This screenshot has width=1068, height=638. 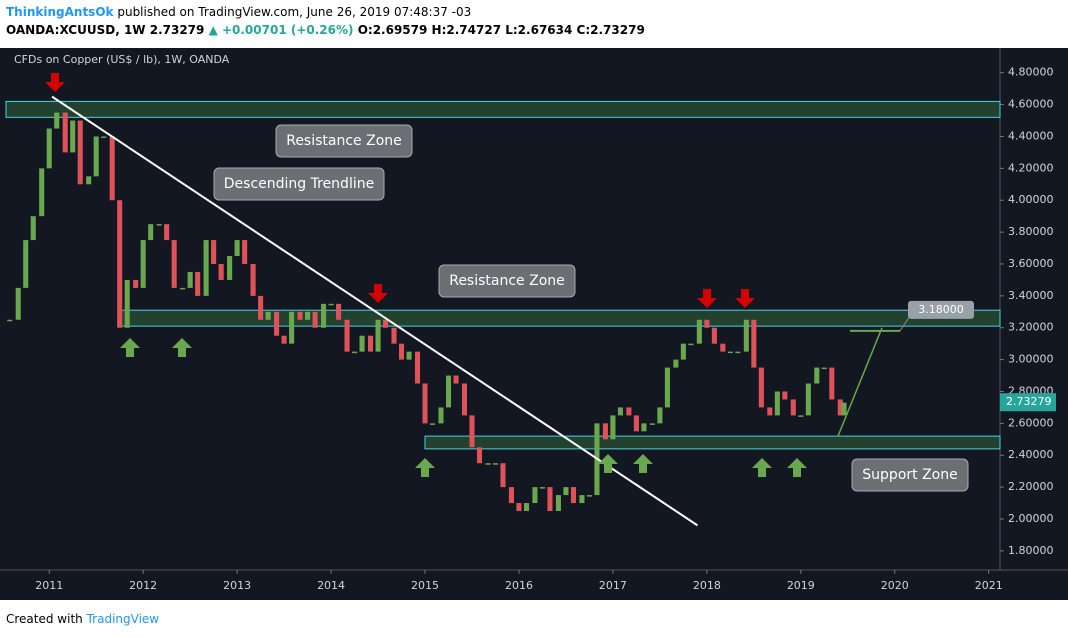 What do you see at coordinates (1031, 104) in the screenshot?
I see `y-tick-label: 4.60000` at bounding box center [1031, 104].